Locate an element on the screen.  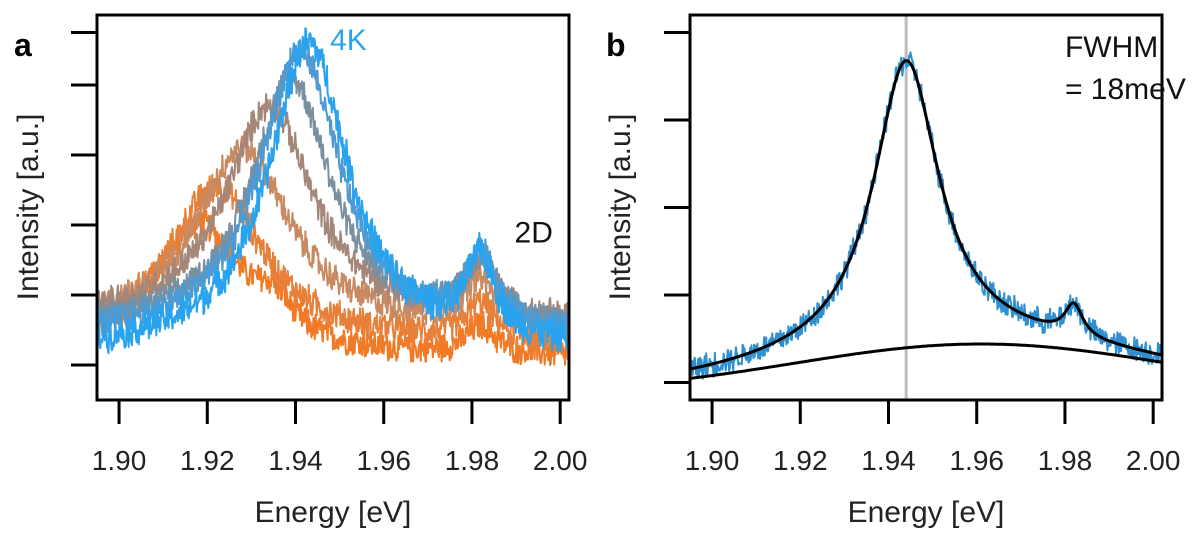
panel-b-letter: b is located at coordinates (616, 45).